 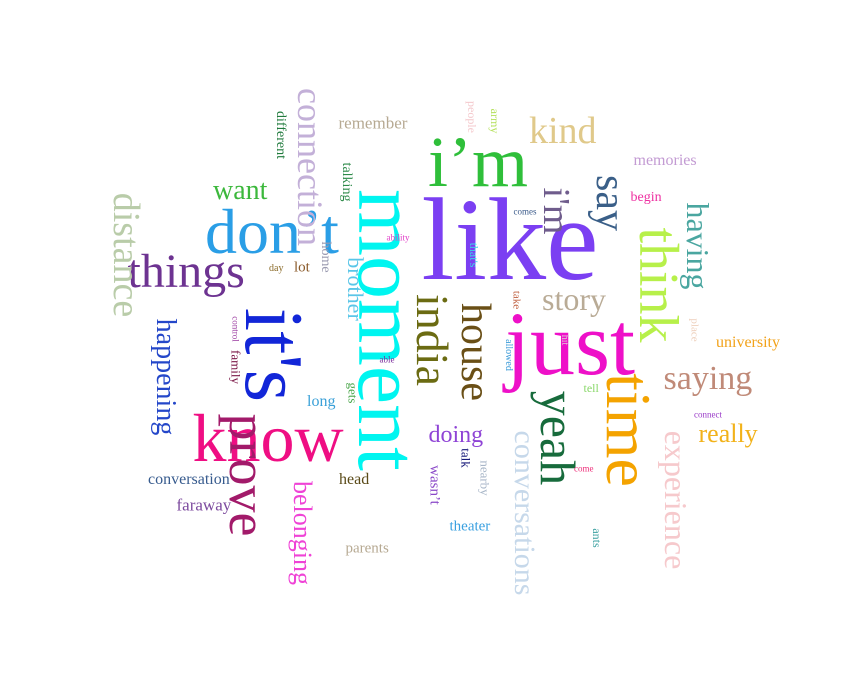 I want to click on word-im-straight: i'm, so click(x=555, y=211).